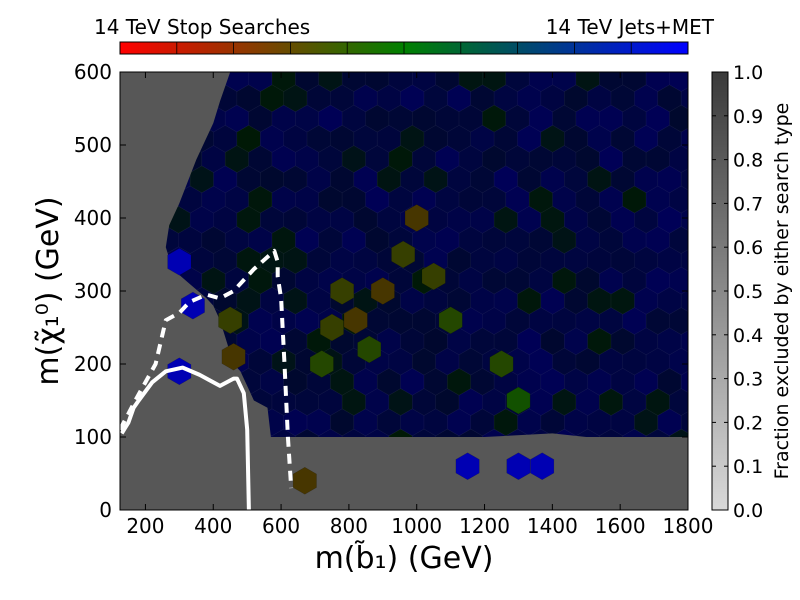 The height and width of the screenshot is (600, 800). Describe the element at coordinates (93, 291) in the screenshot. I see `y-tick-label: 300` at that location.